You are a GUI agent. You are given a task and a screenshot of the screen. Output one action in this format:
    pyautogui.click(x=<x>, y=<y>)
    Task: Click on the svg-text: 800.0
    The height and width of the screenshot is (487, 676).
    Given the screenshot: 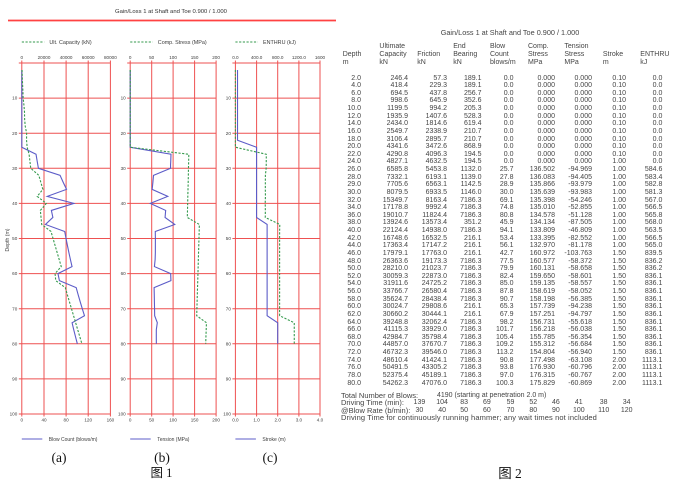 What is the action you would take?
    pyautogui.click(x=278, y=57)
    